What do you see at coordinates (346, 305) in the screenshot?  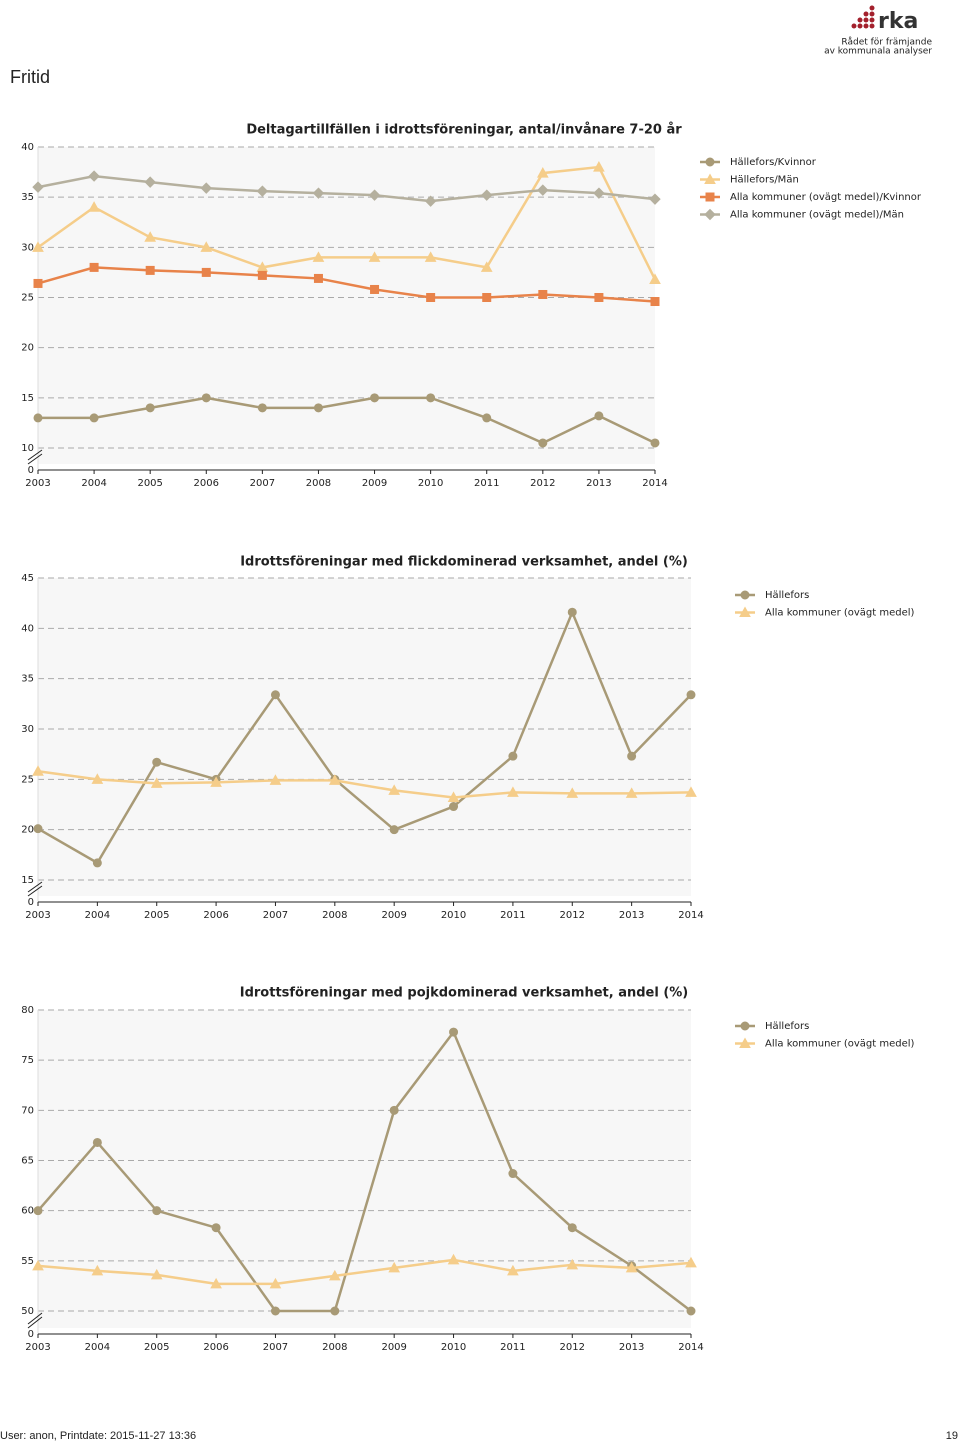 I see `plot-area` at bounding box center [346, 305].